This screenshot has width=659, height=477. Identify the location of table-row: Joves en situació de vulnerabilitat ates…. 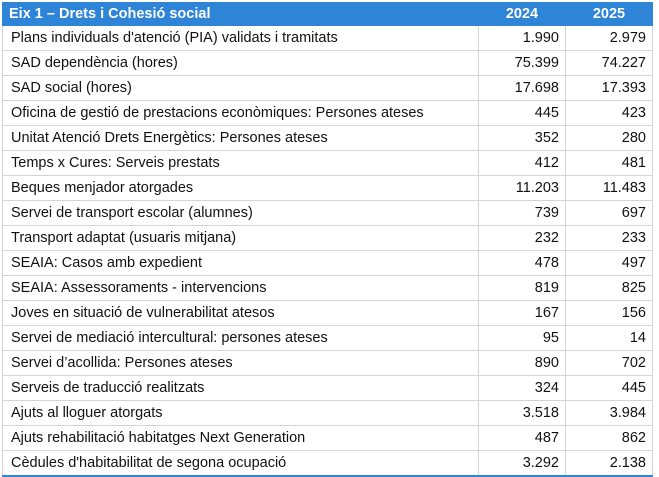
(327, 313).